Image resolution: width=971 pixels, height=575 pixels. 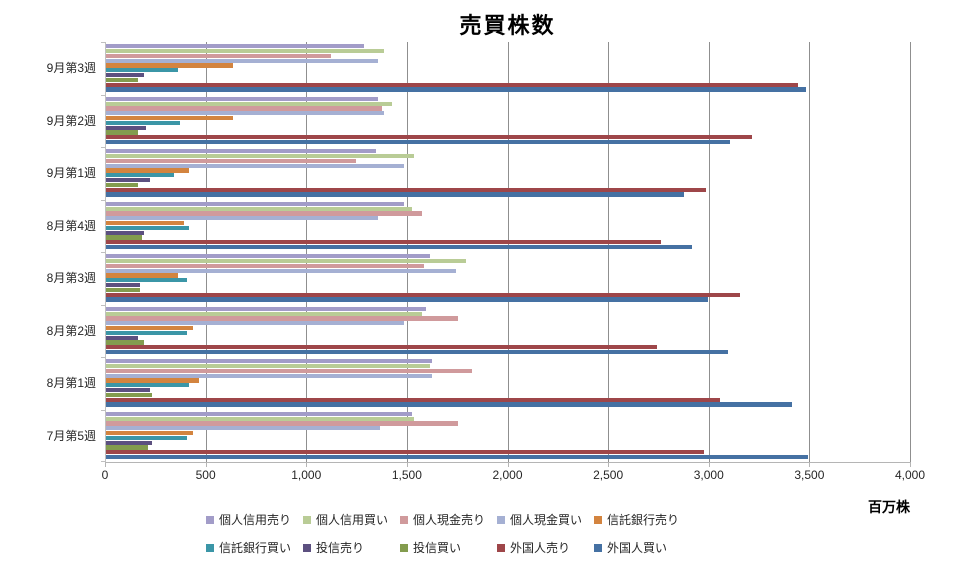 I want to click on bar-7月第5週-個人信用売り, so click(x=259, y=413).